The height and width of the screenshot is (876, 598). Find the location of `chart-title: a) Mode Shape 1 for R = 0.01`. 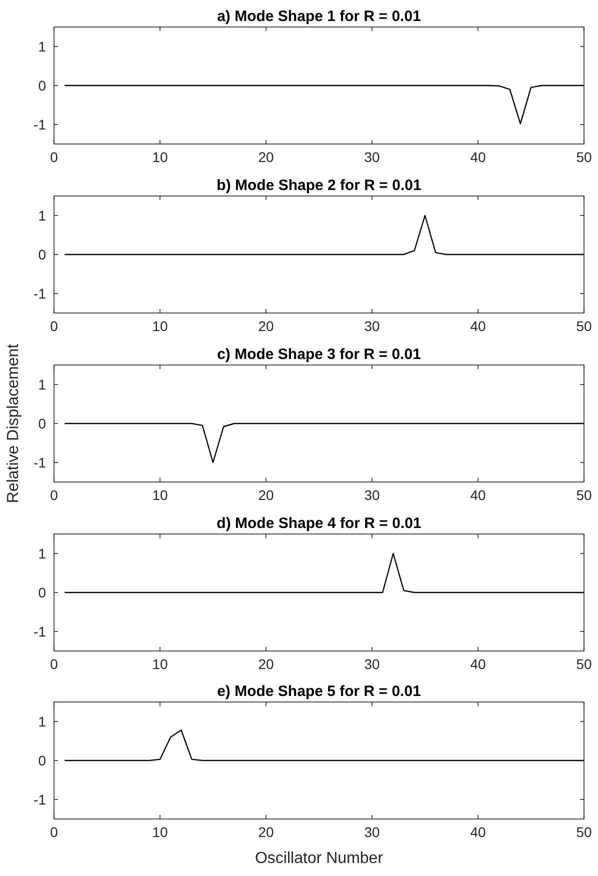

chart-title: a) Mode Shape 1 for R = 0.01 is located at coordinates (319, 16).